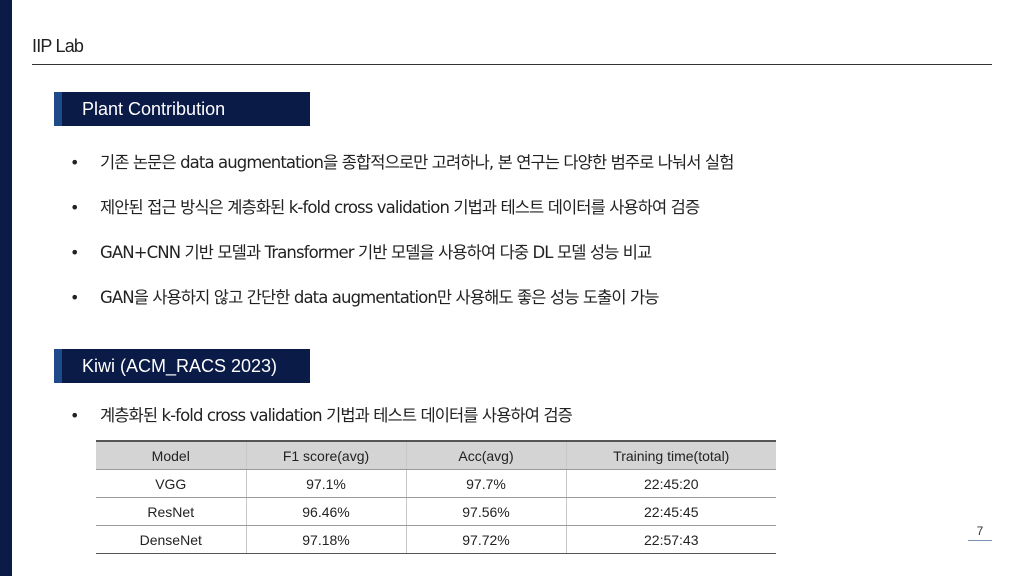  What do you see at coordinates (670, 483) in the screenshot?
I see `table-cell: 22:45:20` at bounding box center [670, 483].